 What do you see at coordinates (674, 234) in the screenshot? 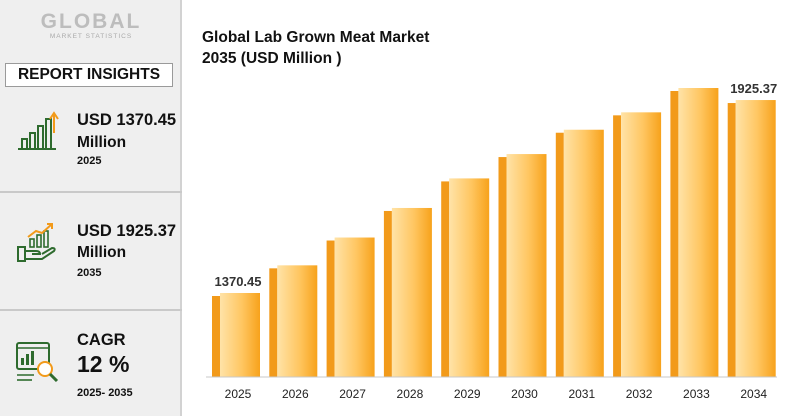
I see `bar-side-2033` at bounding box center [674, 234].